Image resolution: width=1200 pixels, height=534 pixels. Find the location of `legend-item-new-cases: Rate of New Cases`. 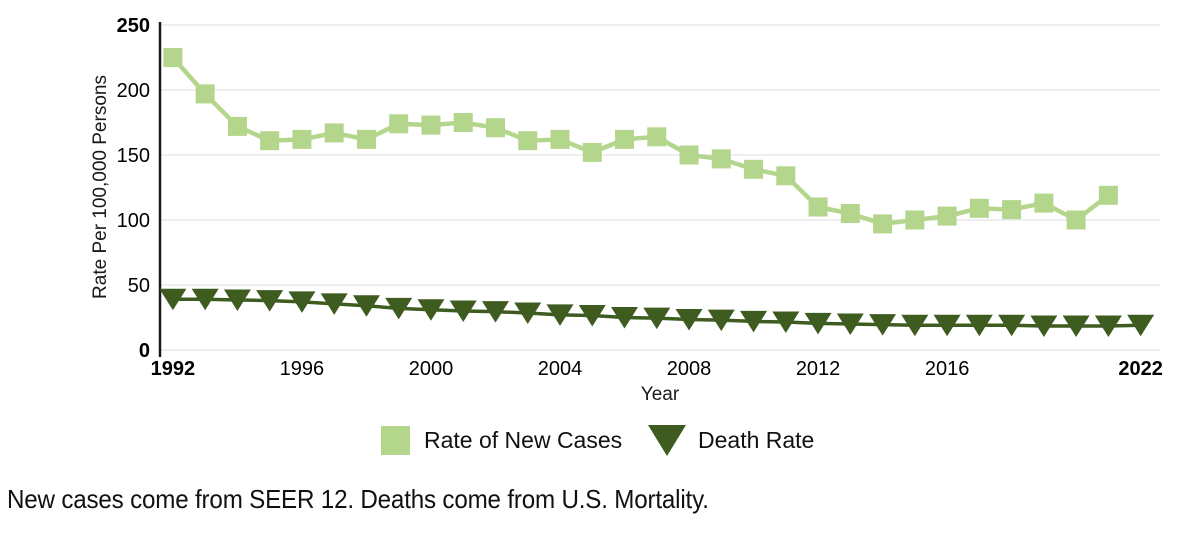

legend-item-new-cases: Rate of New Cases is located at coordinates (501, 440).